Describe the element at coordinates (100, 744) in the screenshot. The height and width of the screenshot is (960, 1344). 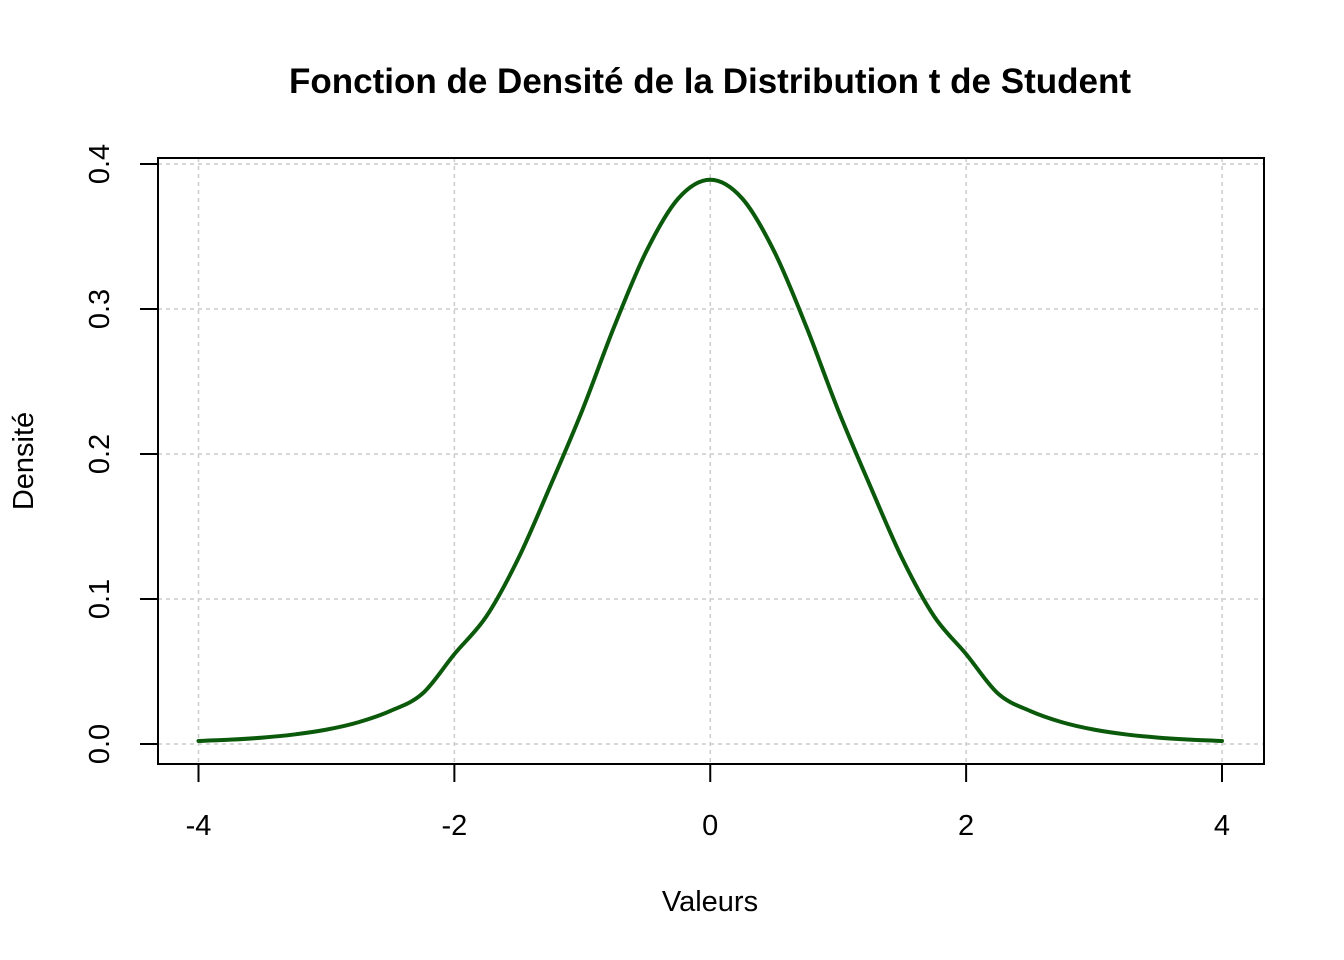
I see `y-tick-label-0: 0.0` at that location.